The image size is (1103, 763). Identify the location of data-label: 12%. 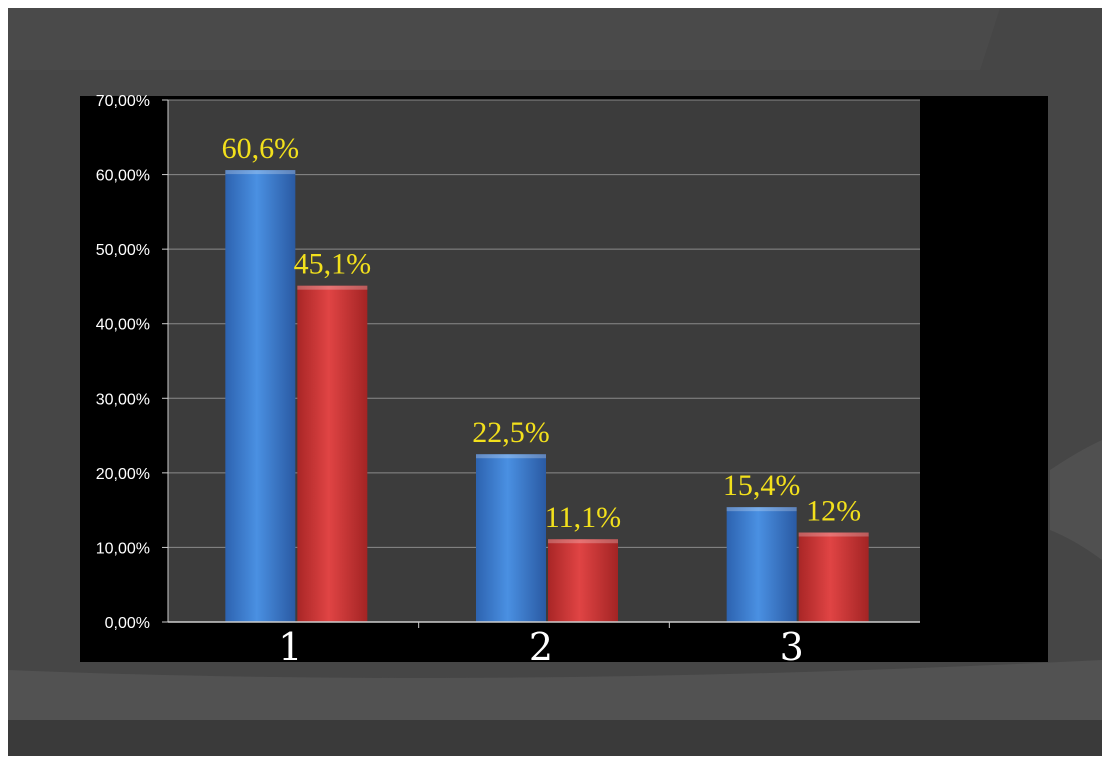
(833, 511).